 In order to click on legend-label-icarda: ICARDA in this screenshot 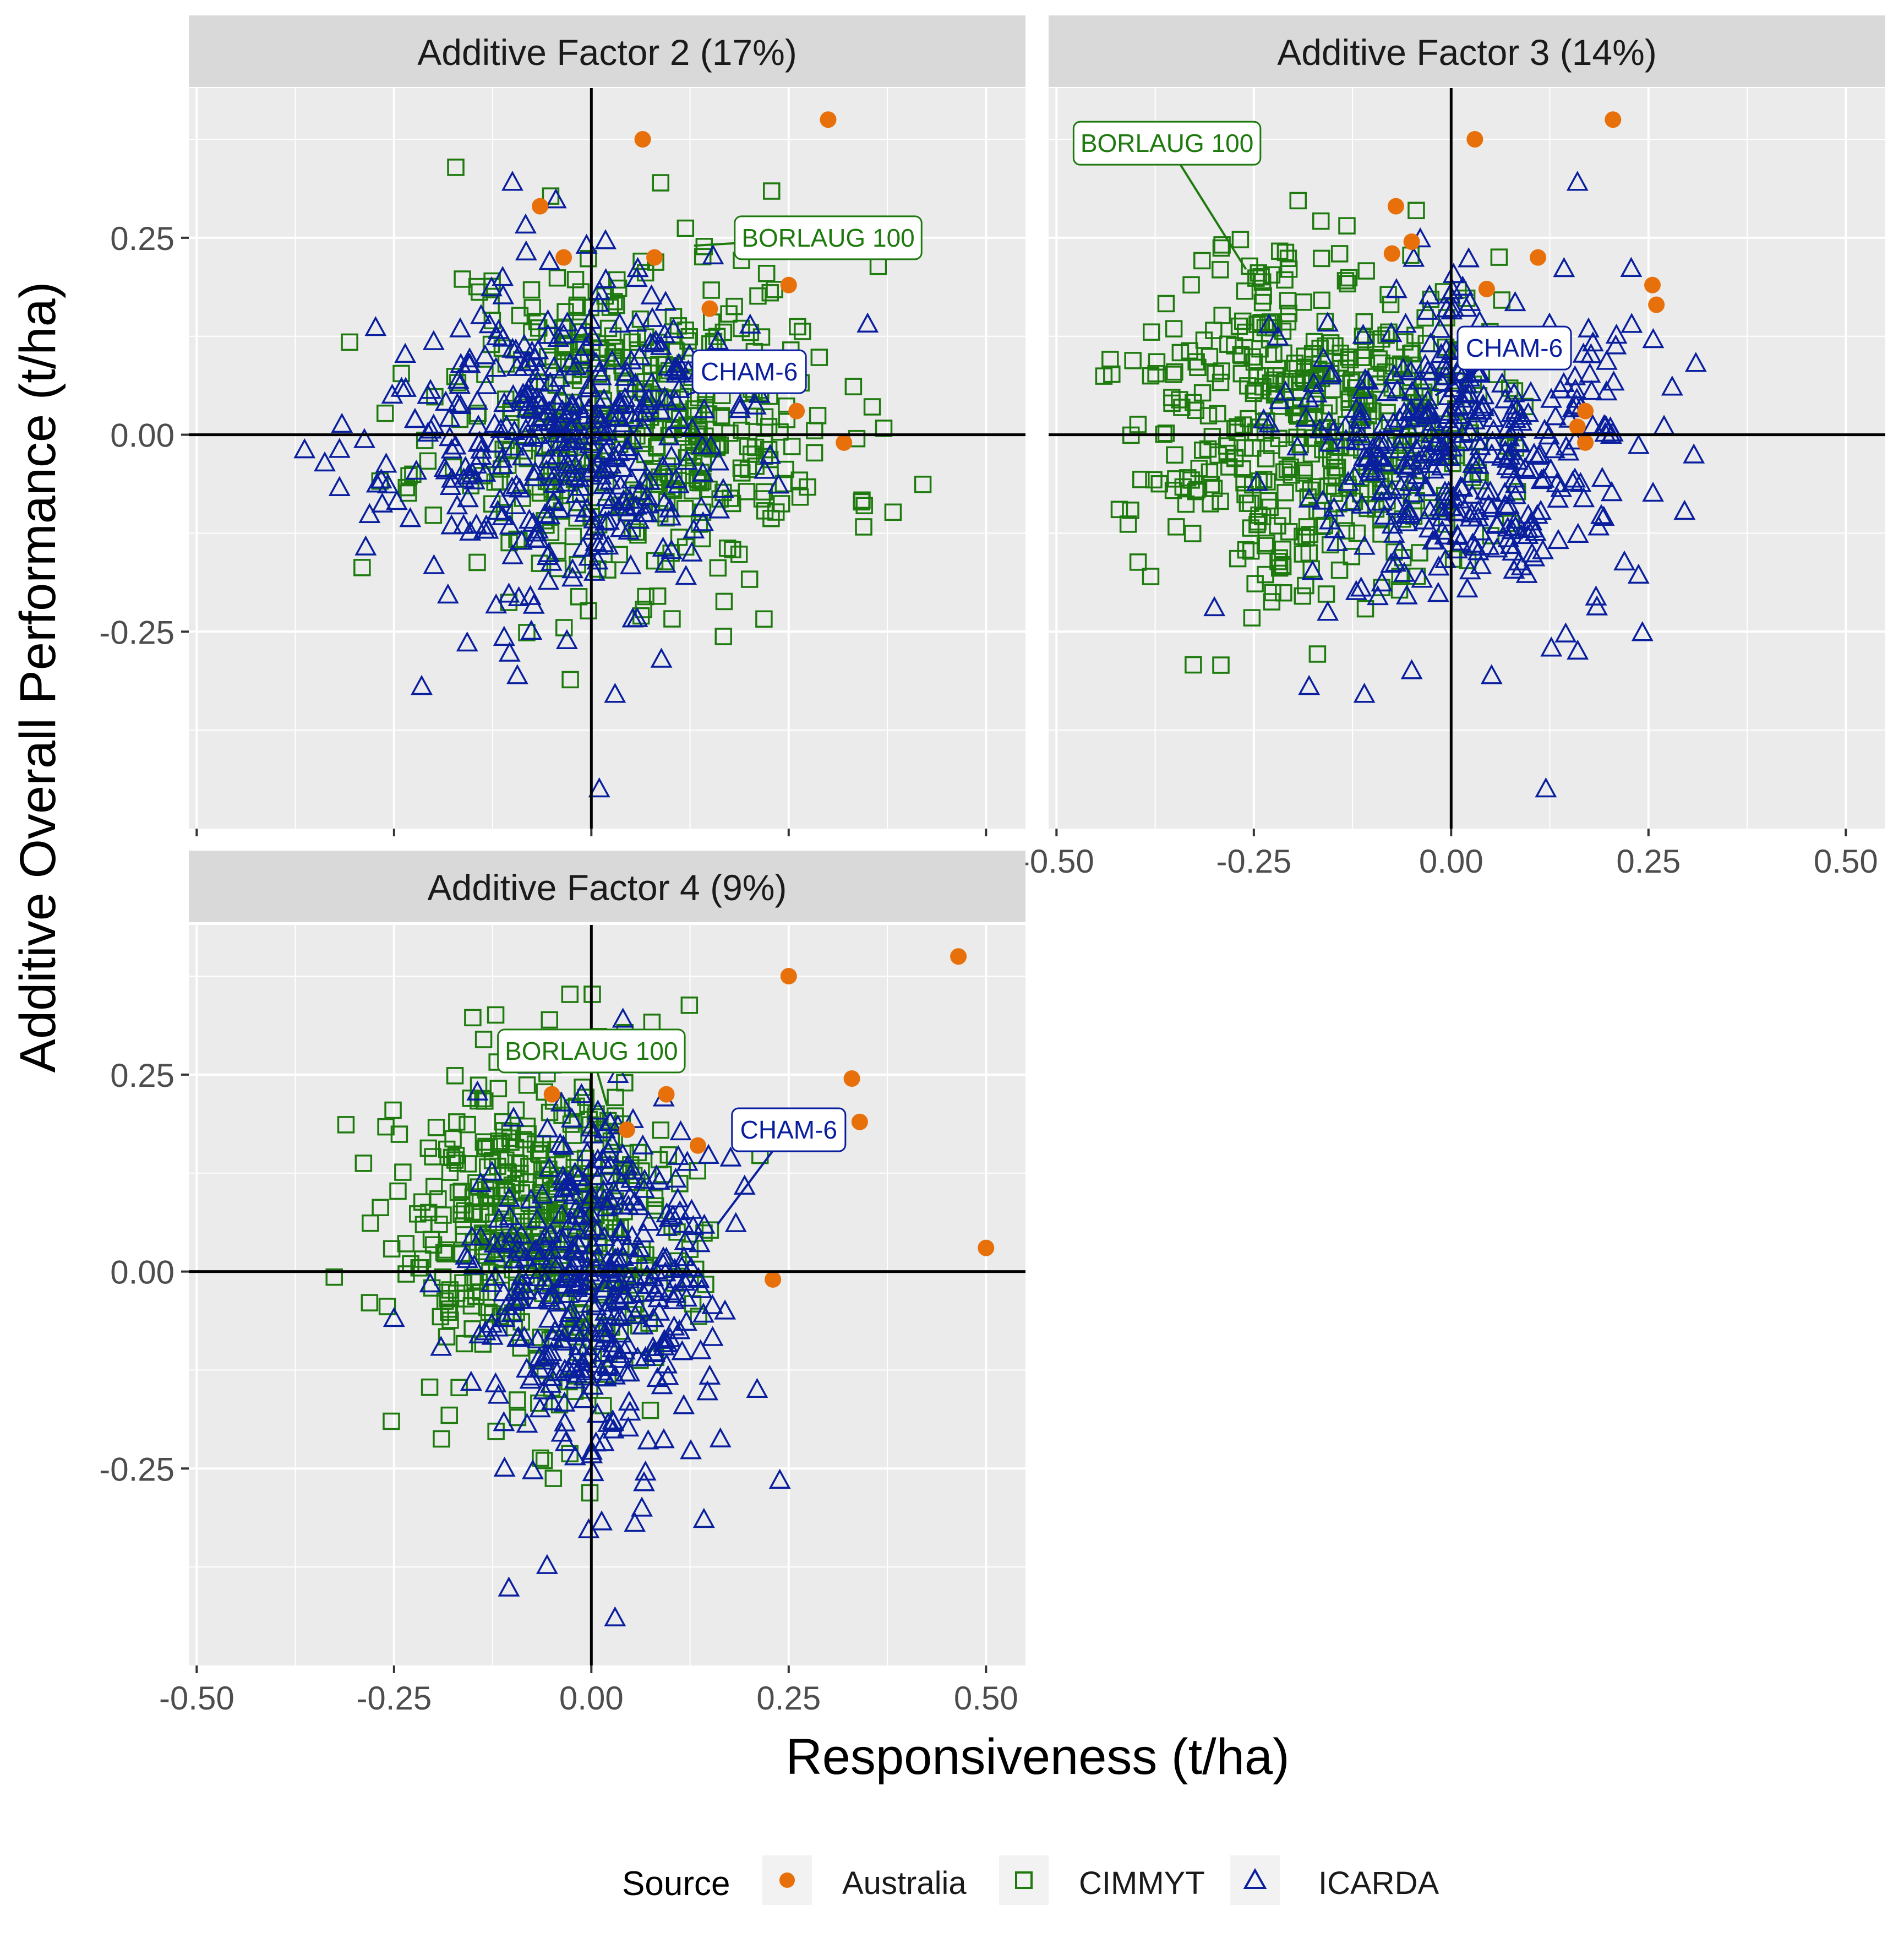, I will do `click(1378, 1883)`.